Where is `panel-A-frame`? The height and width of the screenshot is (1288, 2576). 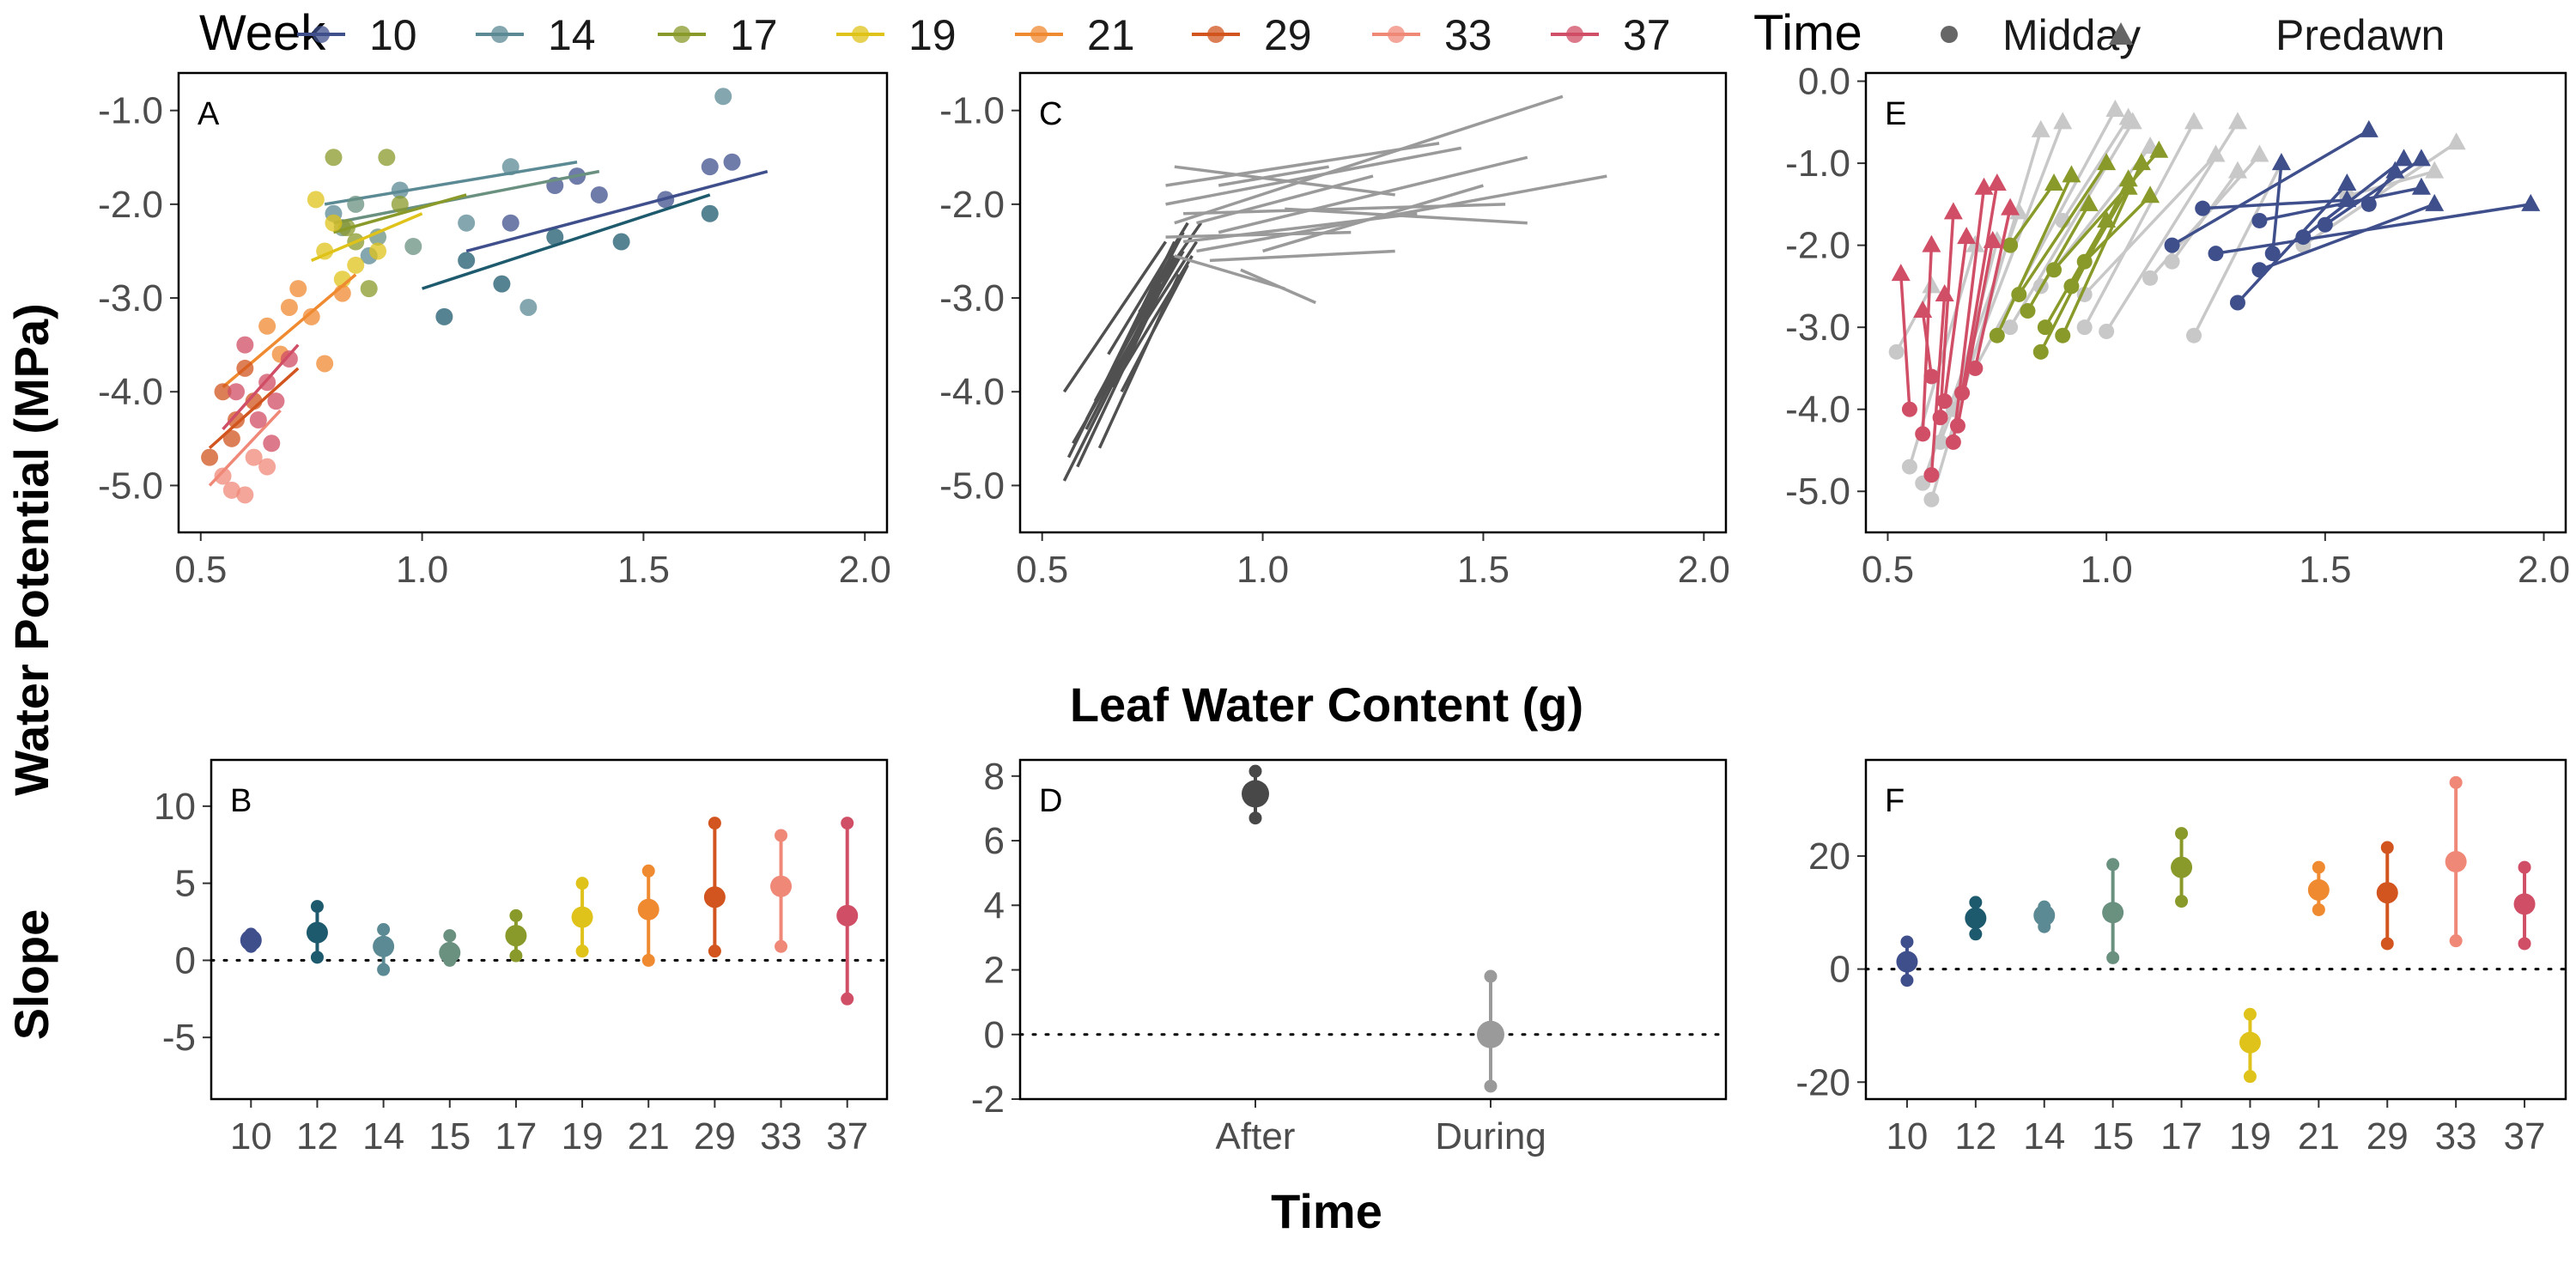
panel-A-frame is located at coordinates (533, 302).